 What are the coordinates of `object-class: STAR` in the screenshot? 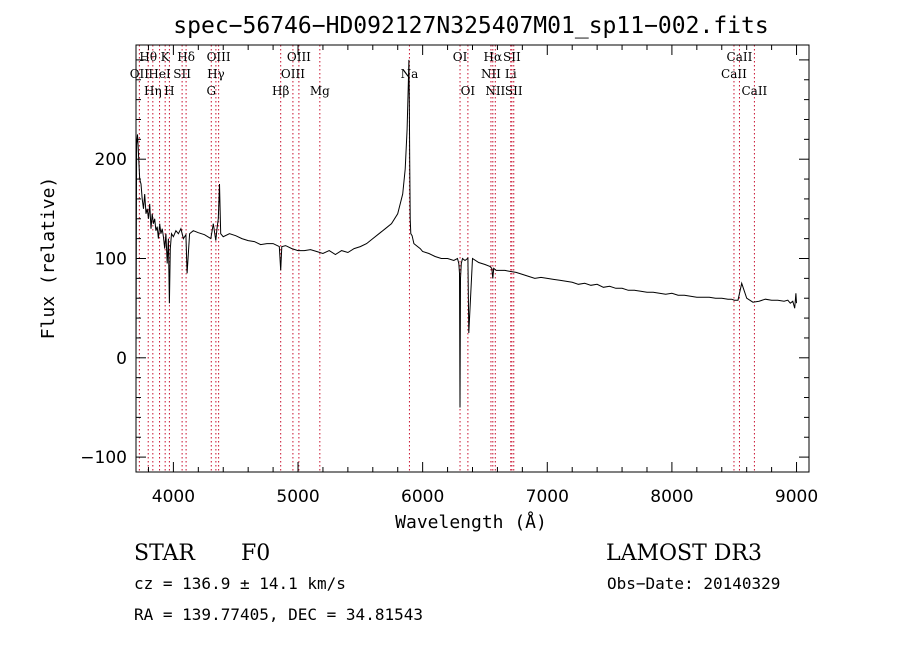 It's located at (165, 553).